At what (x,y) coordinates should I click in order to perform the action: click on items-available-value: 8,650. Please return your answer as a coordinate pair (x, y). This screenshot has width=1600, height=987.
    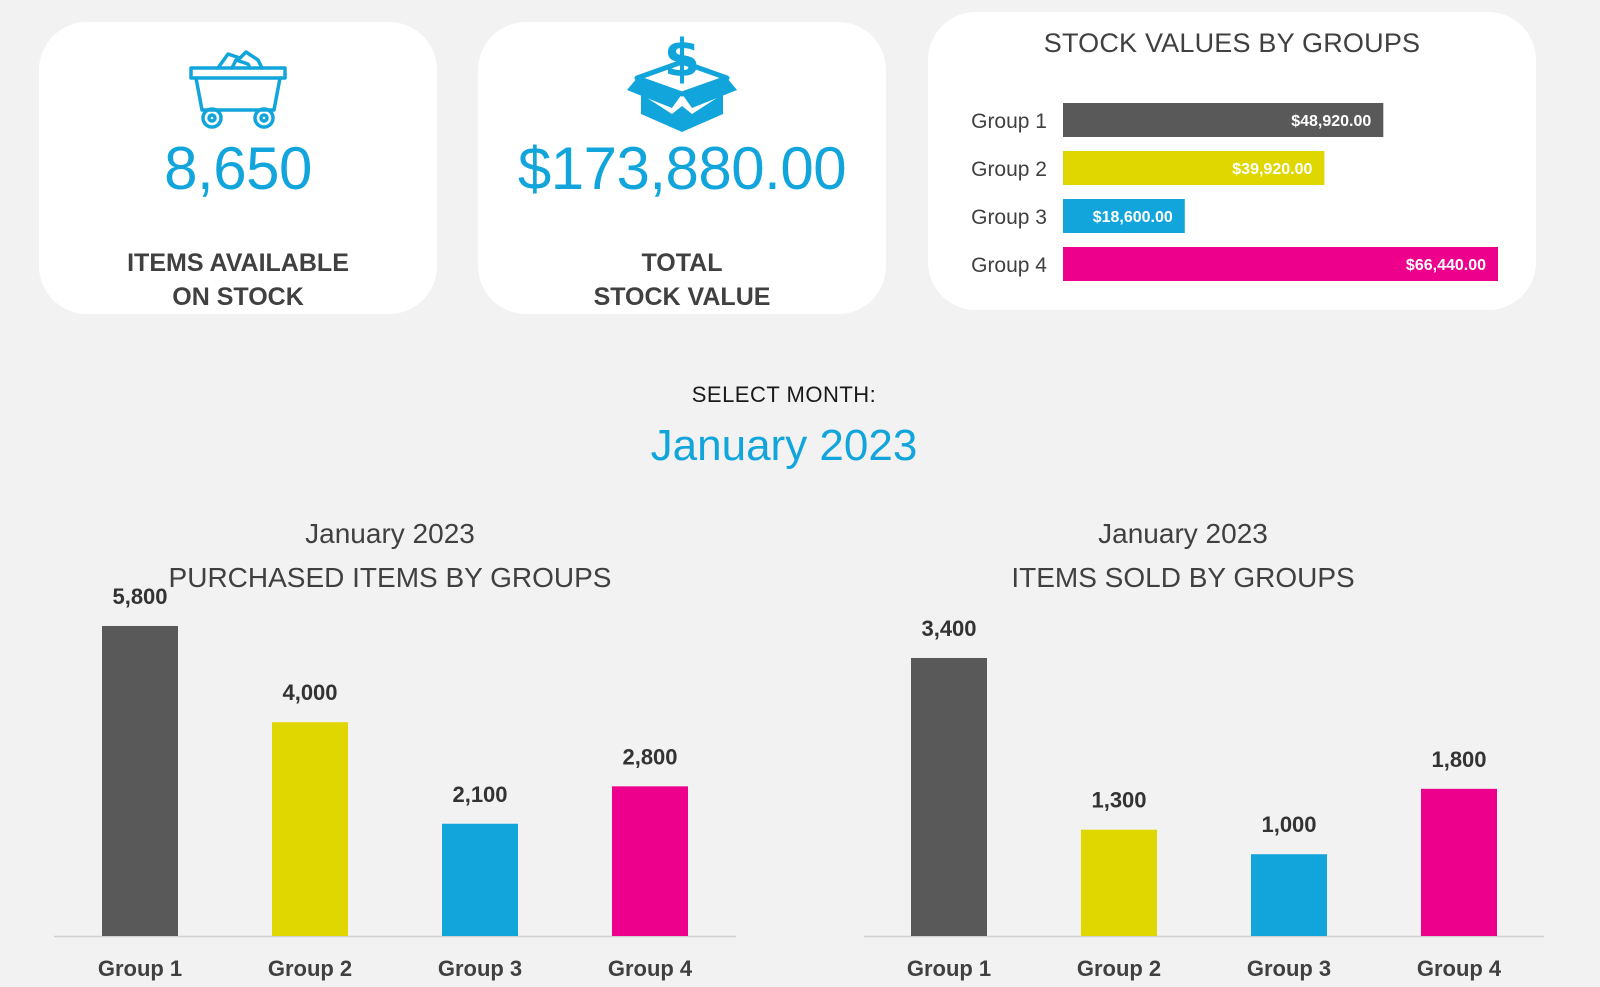
    Looking at the image, I should click on (238, 168).